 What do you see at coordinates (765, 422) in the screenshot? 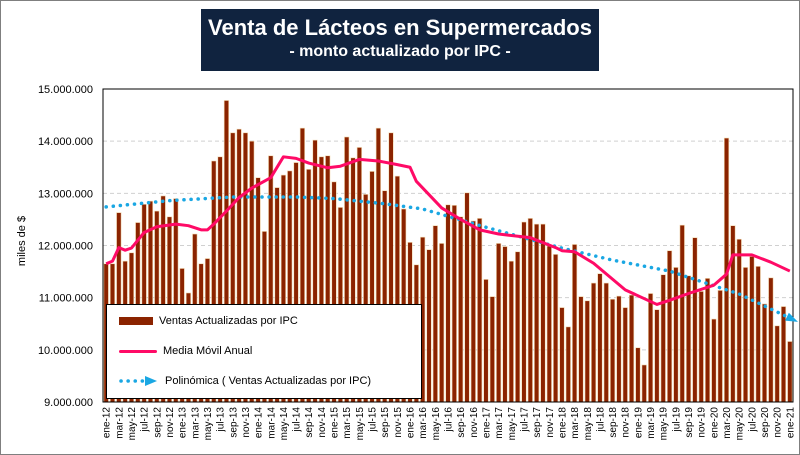
I see `x-tick-label: sep-20` at bounding box center [765, 422].